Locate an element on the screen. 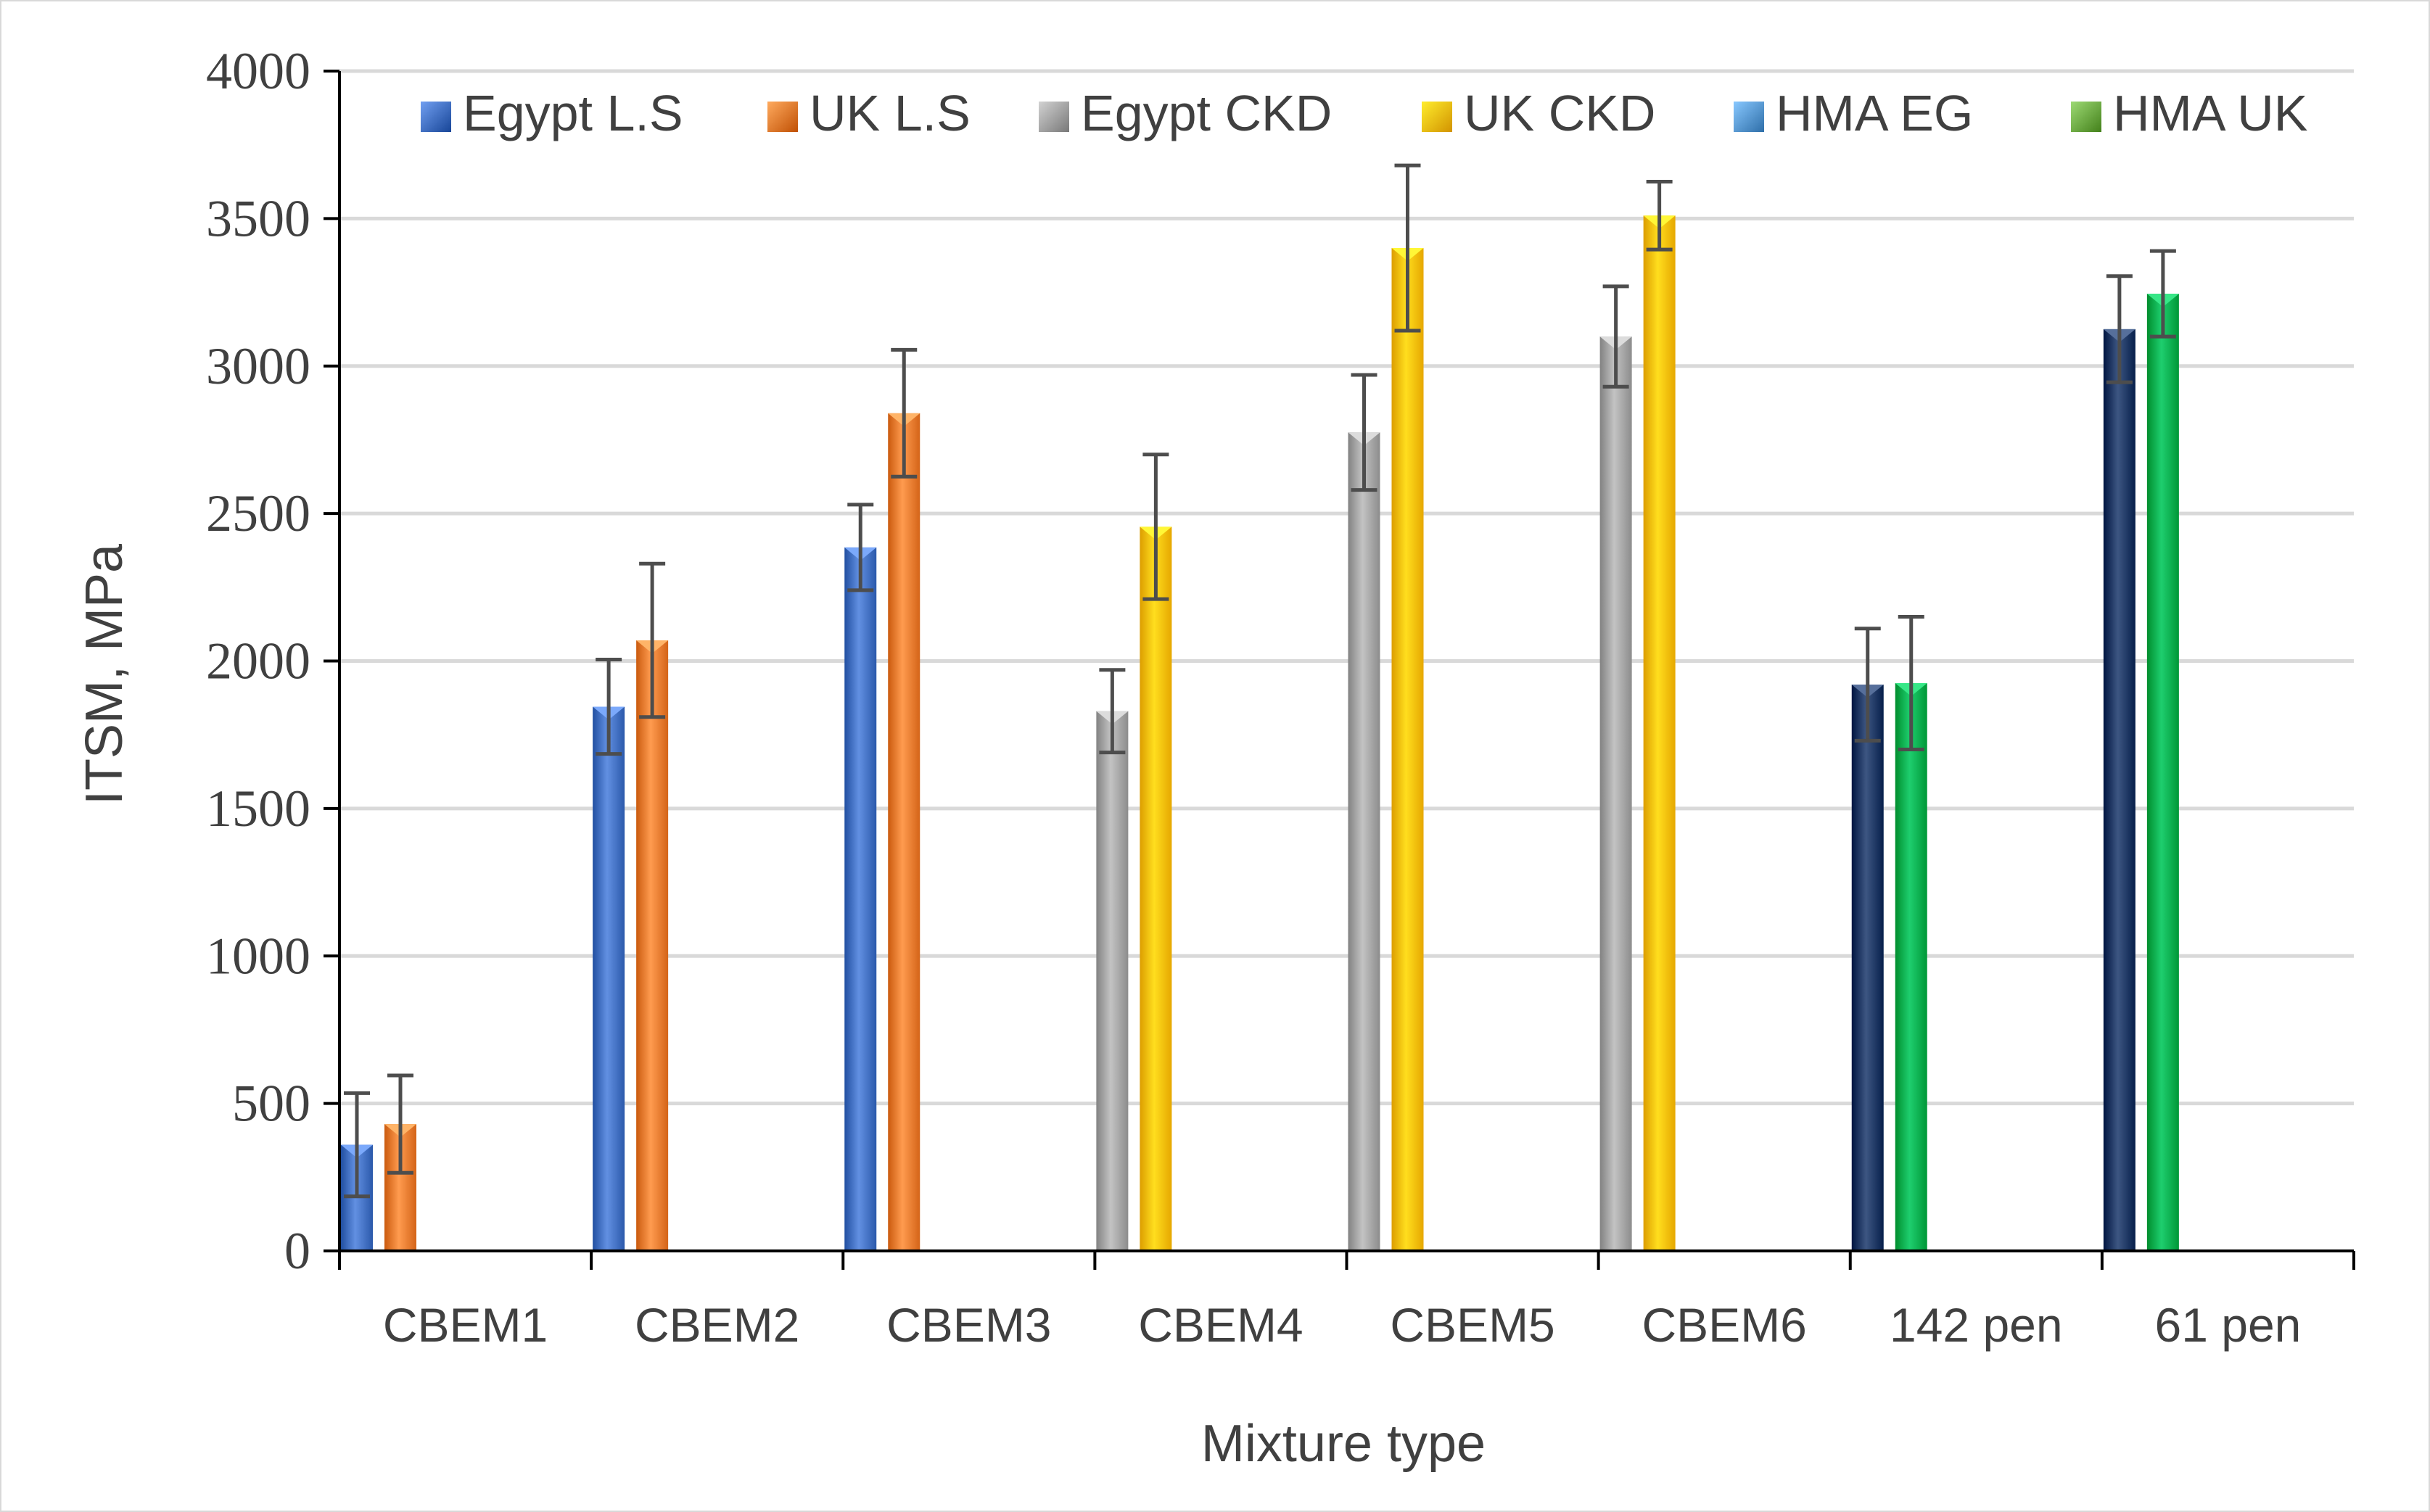  x-axis-title: Mixture type is located at coordinates (1344, 1444).